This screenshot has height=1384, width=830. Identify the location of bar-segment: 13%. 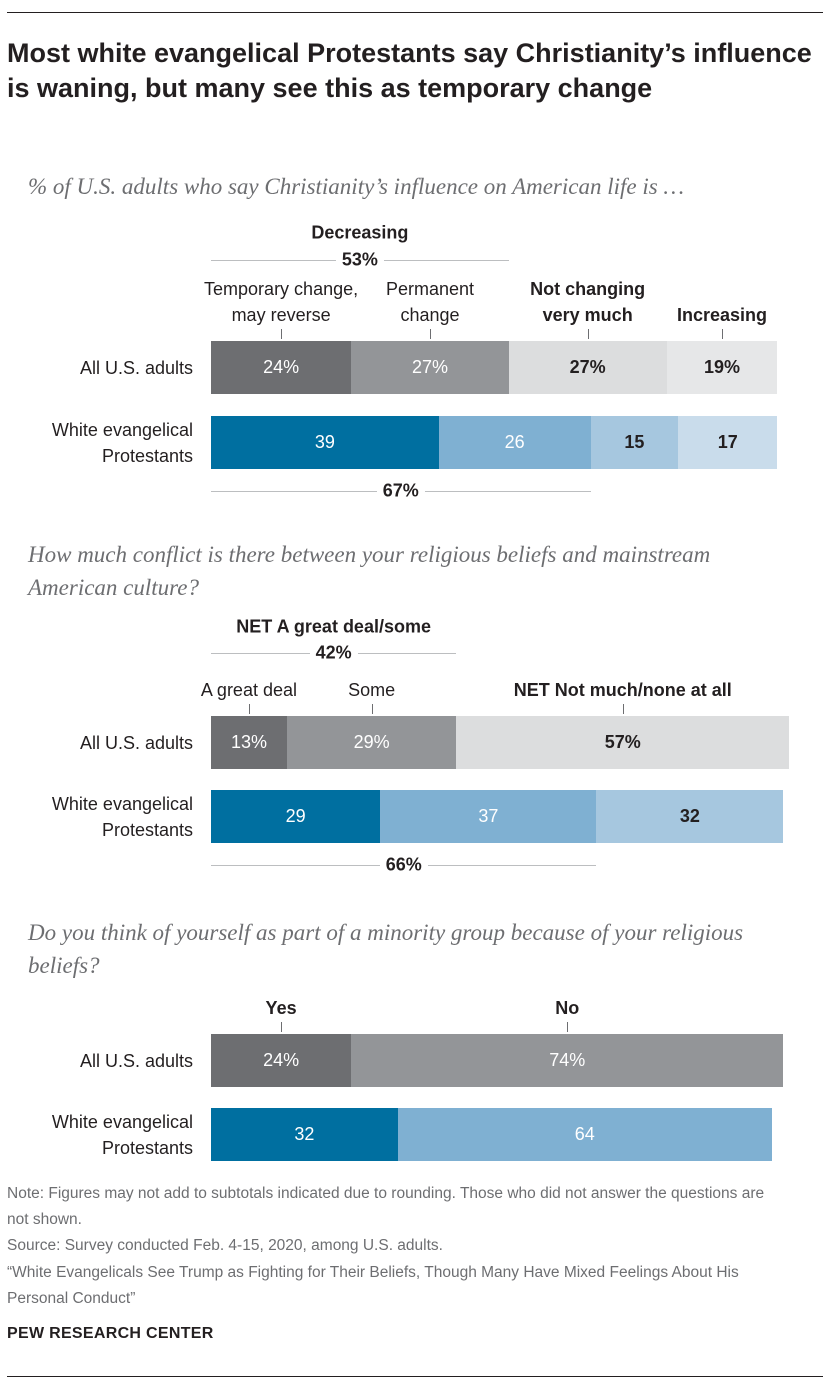
(249, 742).